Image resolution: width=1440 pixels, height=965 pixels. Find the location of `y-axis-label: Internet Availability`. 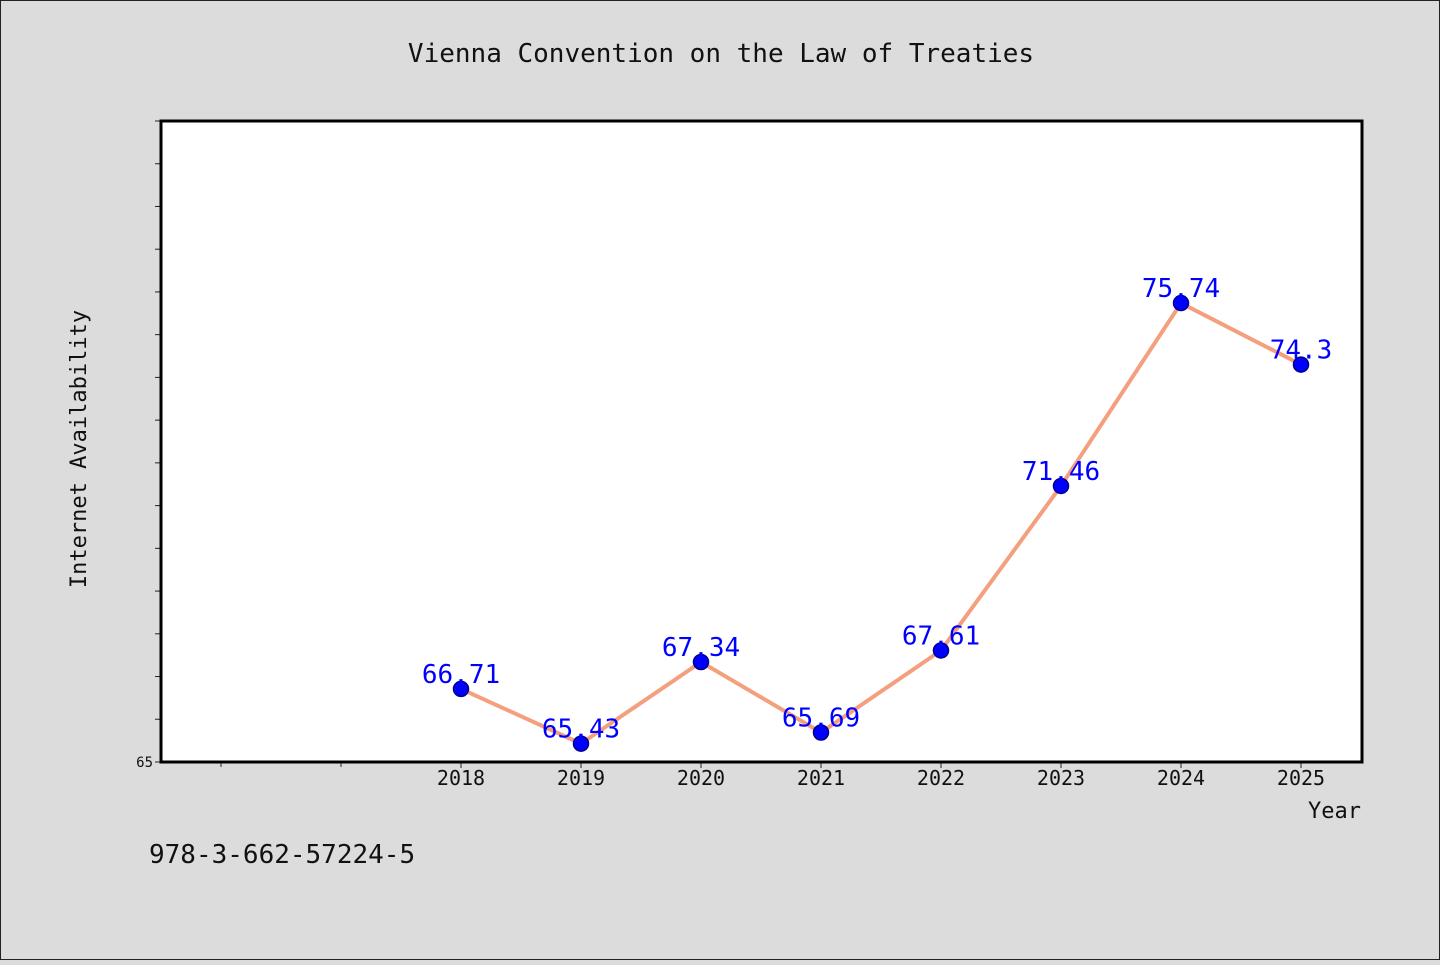

y-axis-label: Internet Availability is located at coordinates (79, 449).